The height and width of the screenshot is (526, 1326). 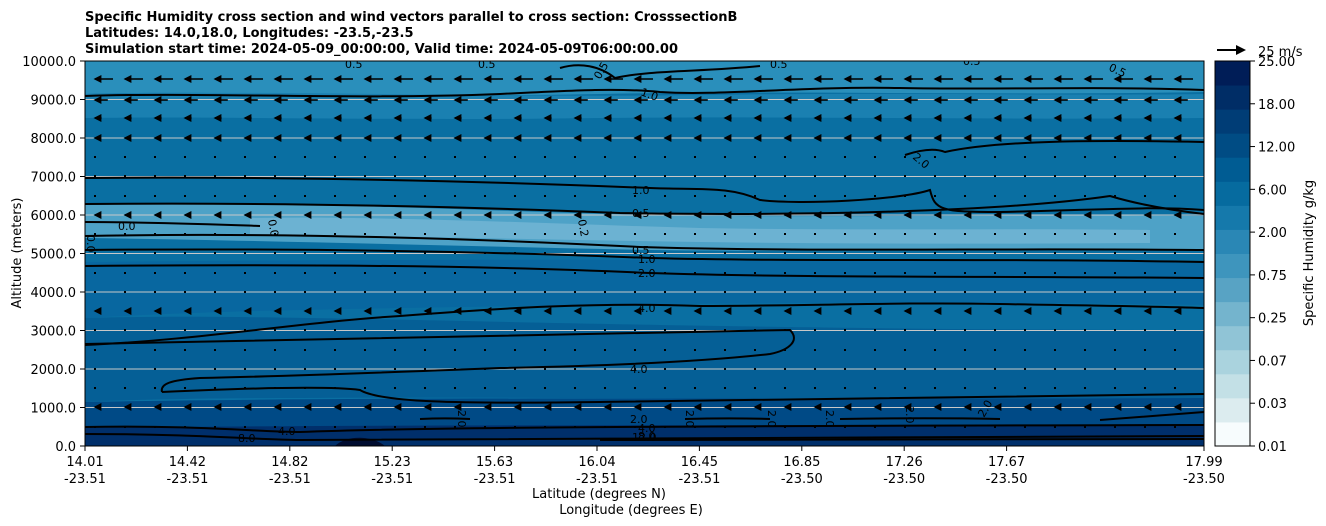 I want to click on contour-label: 0.0, so click(x=273, y=227).